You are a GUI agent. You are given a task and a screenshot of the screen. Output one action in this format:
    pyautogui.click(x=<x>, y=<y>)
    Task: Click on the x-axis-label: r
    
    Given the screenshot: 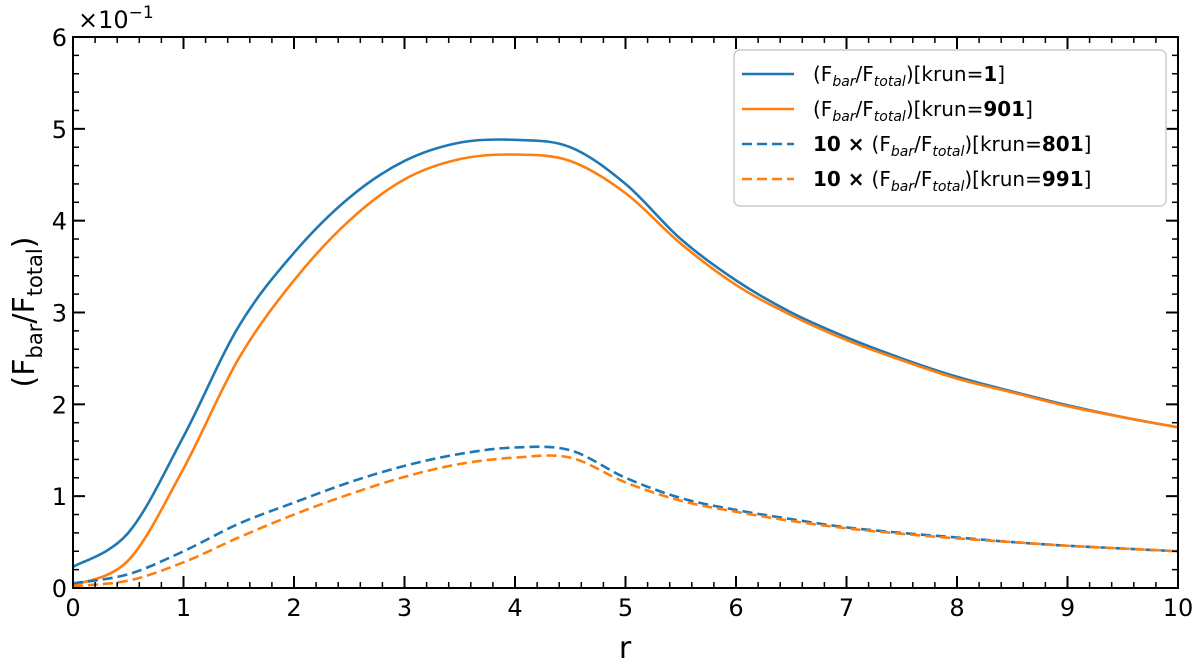 What is the action you would take?
    pyautogui.click(x=625, y=648)
    